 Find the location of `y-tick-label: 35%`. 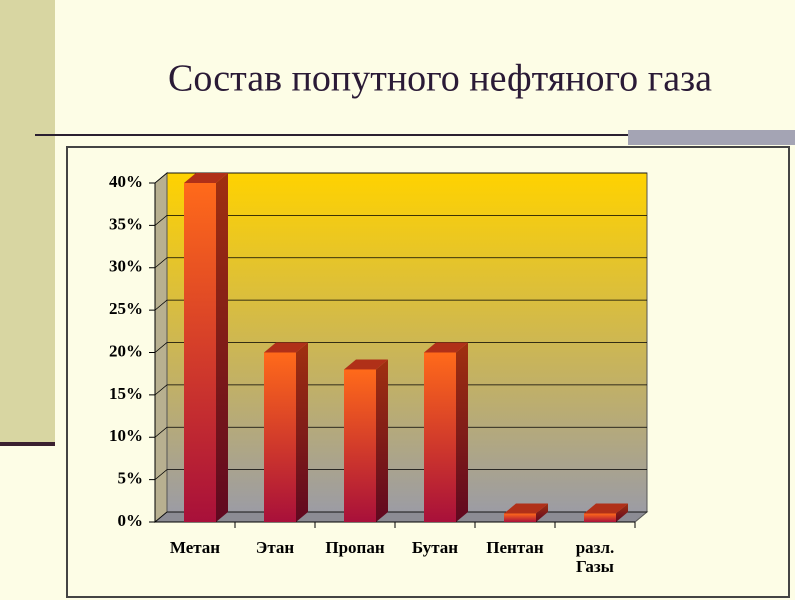

y-tick-label: 35% is located at coordinates (126, 223).